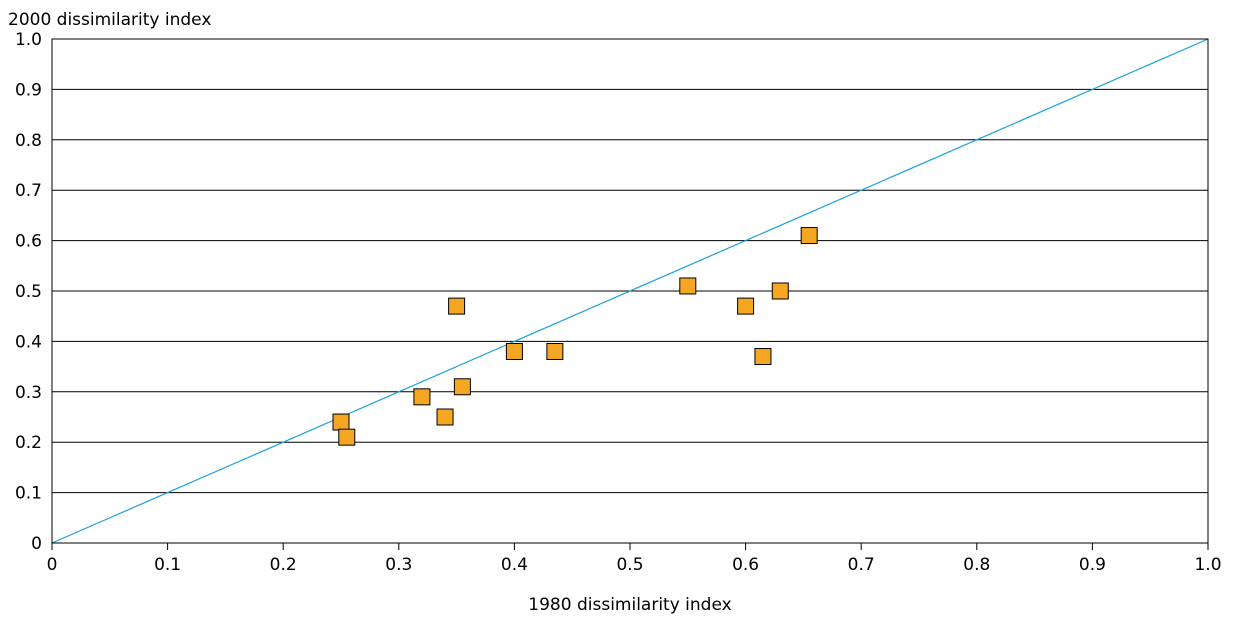 The height and width of the screenshot is (617, 1234). Describe the element at coordinates (109, 20) in the screenshot. I see `y-axis-title: 2000 dissimilarity index` at that location.